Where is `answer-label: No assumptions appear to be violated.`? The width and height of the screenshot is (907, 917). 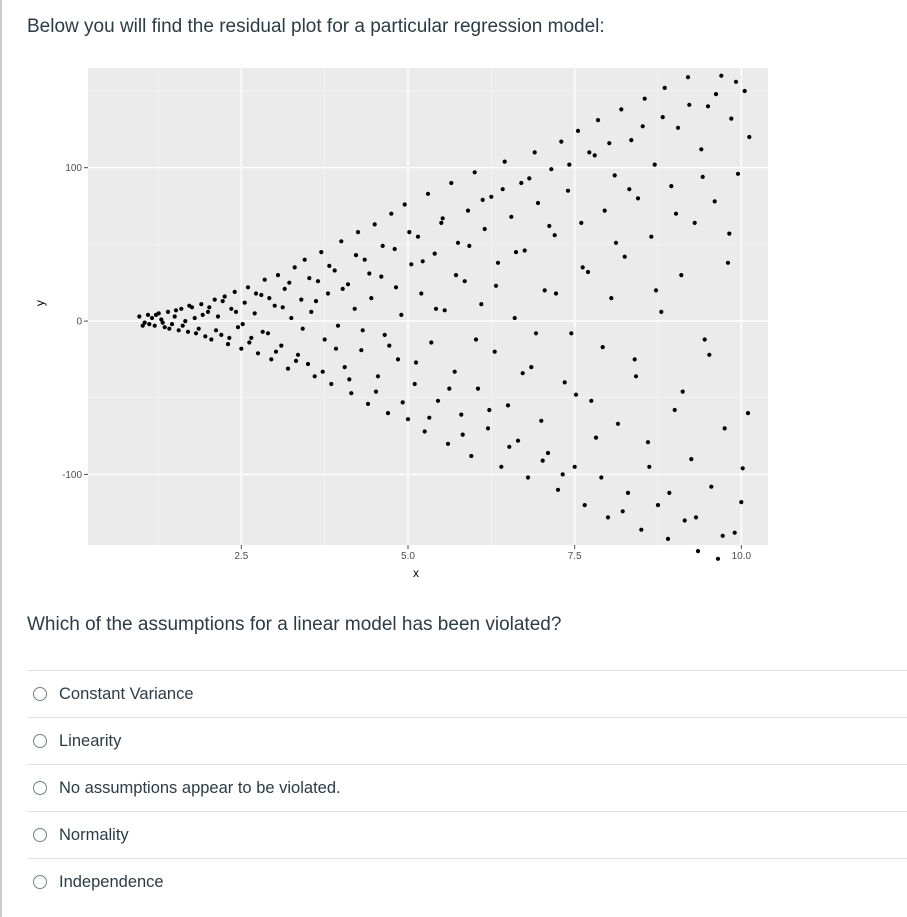 answer-label: No assumptions appear to be violated. is located at coordinates (200, 787).